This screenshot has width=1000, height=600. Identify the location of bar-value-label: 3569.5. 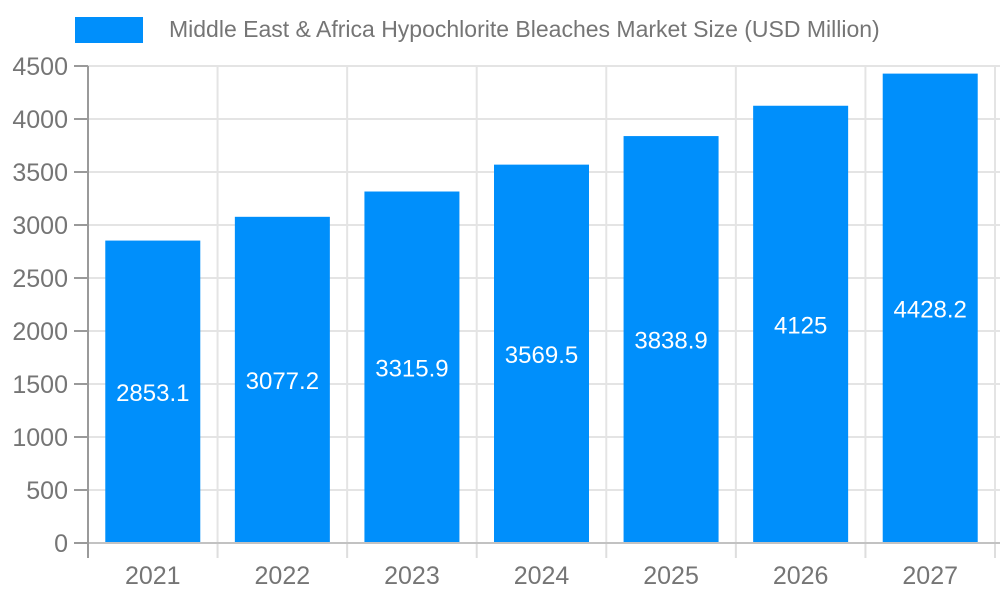
(541, 355).